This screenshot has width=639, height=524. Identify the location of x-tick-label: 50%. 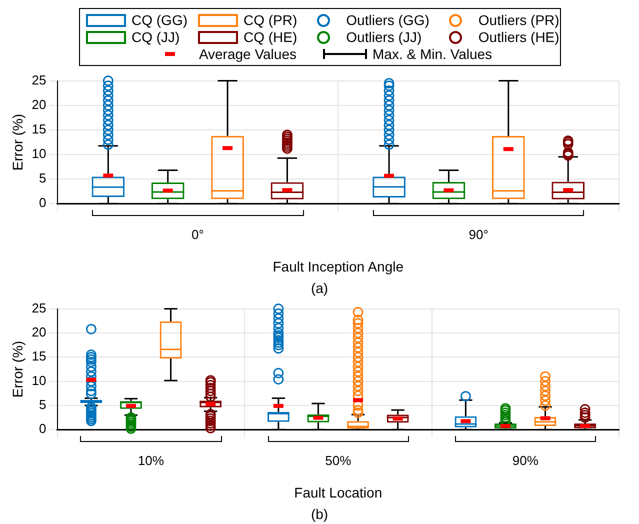
(338, 460).